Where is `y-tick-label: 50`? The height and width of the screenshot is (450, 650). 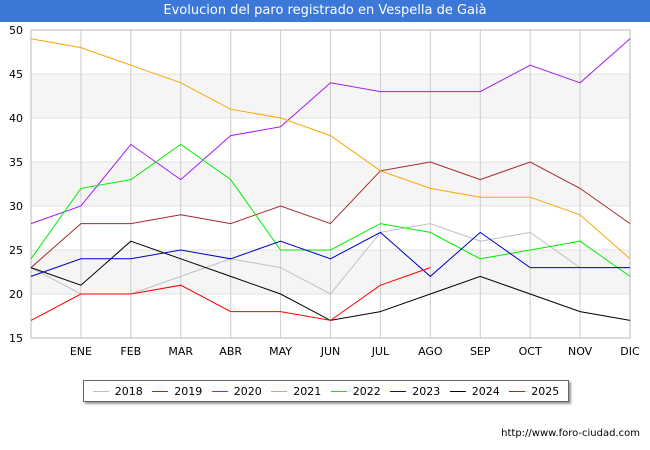 y-tick-label: 50 is located at coordinates (16, 30).